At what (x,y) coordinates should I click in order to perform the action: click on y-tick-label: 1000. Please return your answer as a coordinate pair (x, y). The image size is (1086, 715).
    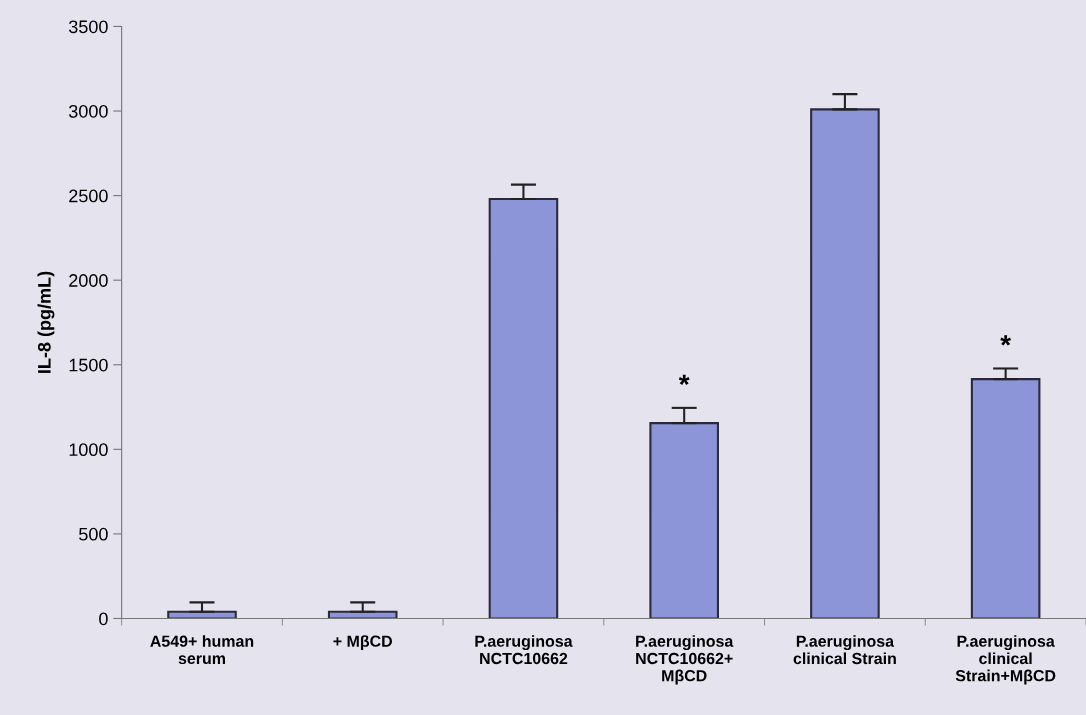
    Looking at the image, I should click on (88, 450).